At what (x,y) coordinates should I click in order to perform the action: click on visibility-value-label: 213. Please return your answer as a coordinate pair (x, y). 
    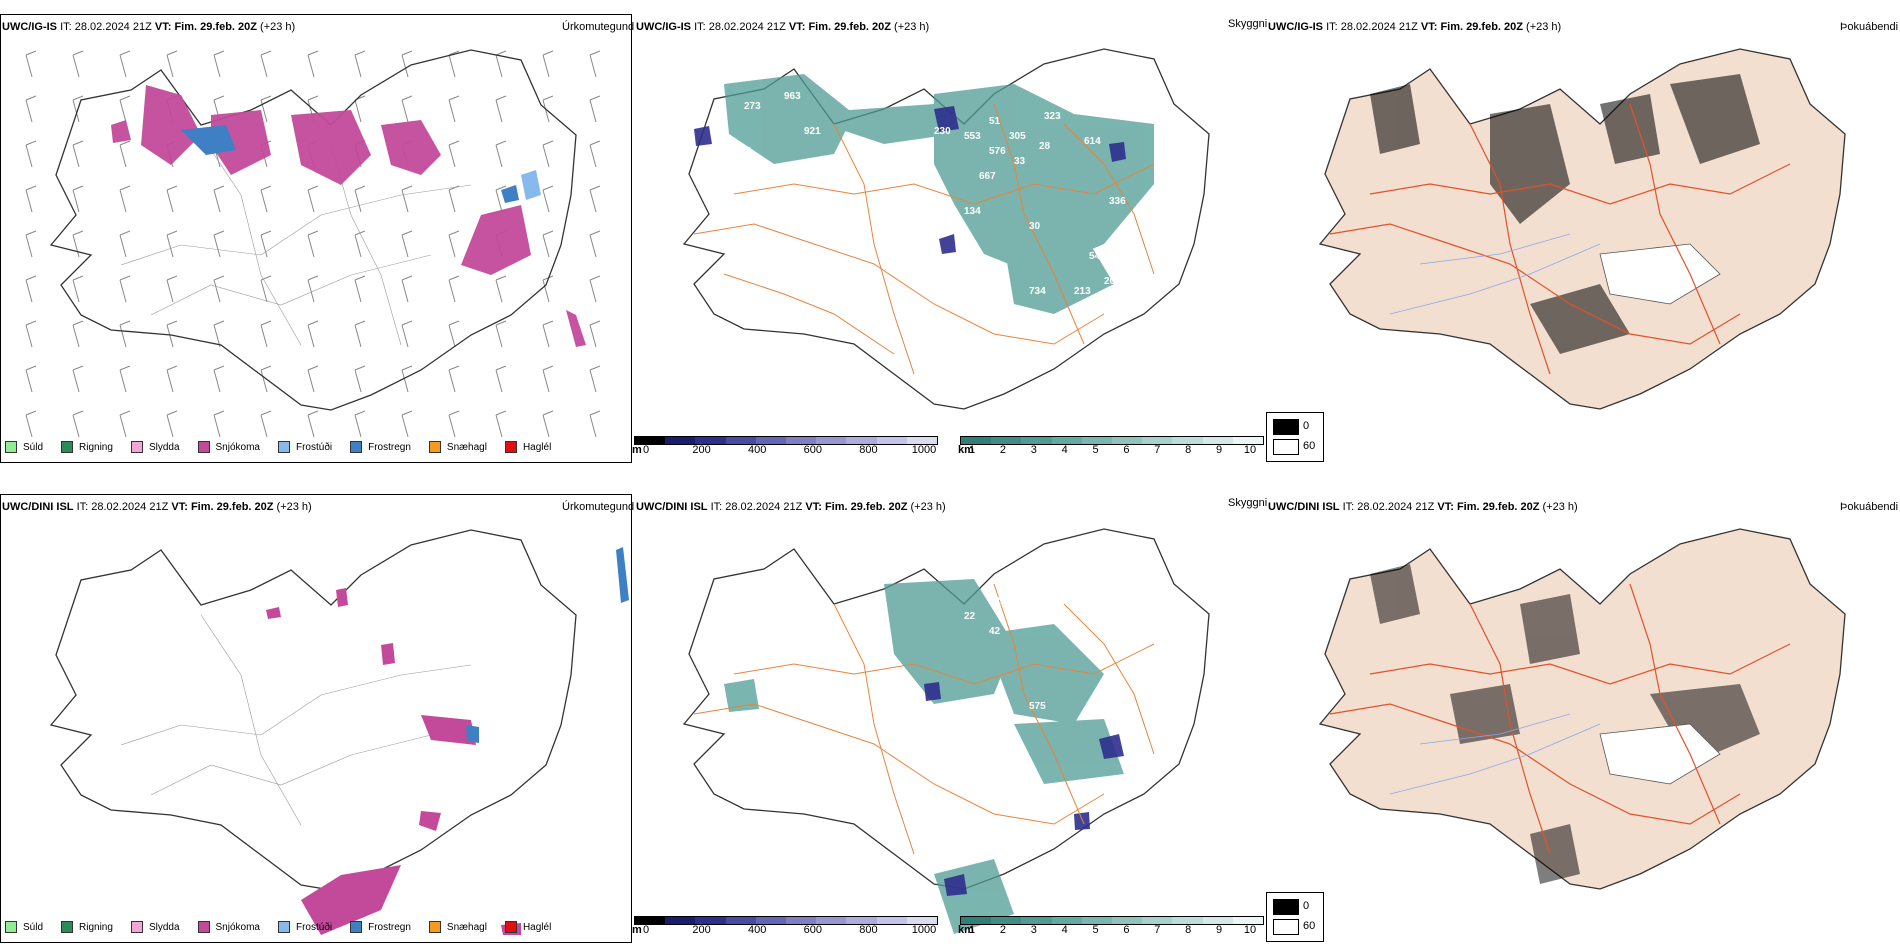
    Looking at the image, I should click on (1082, 291).